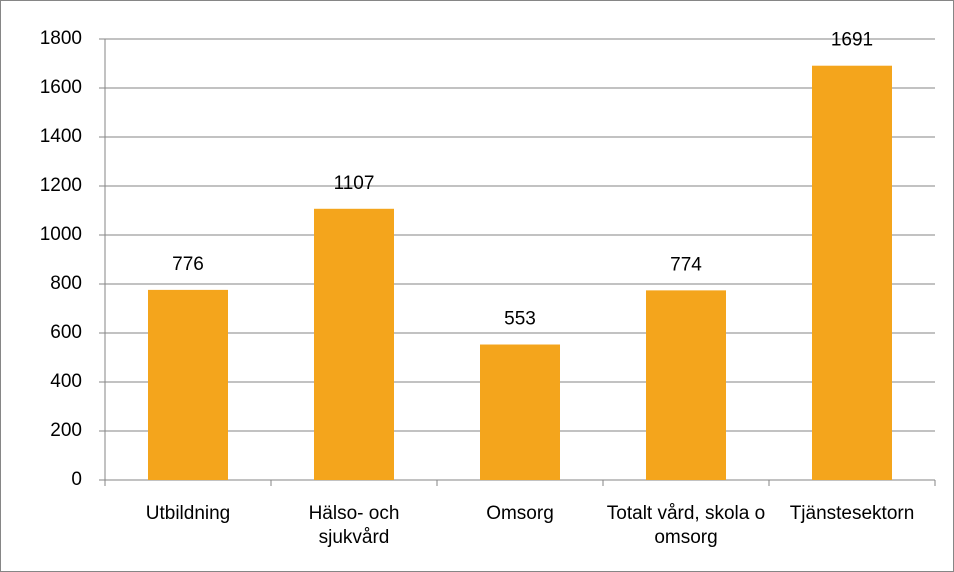  I want to click on x-tick-label: Tjänstesektorn, so click(852, 513).